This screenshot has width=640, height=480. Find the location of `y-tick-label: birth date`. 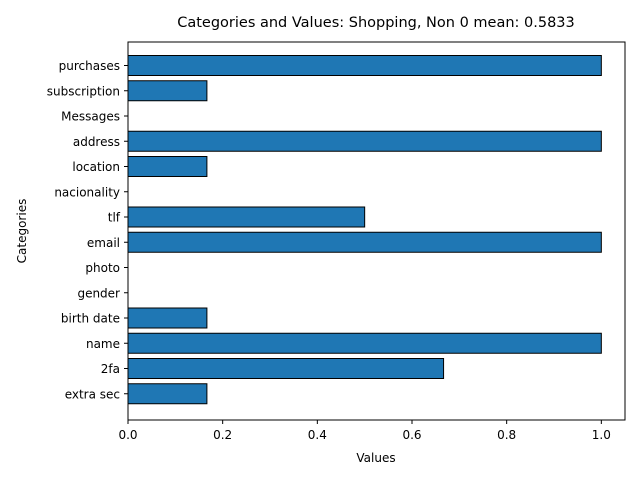

y-tick-label: birth date is located at coordinates (90, 319).